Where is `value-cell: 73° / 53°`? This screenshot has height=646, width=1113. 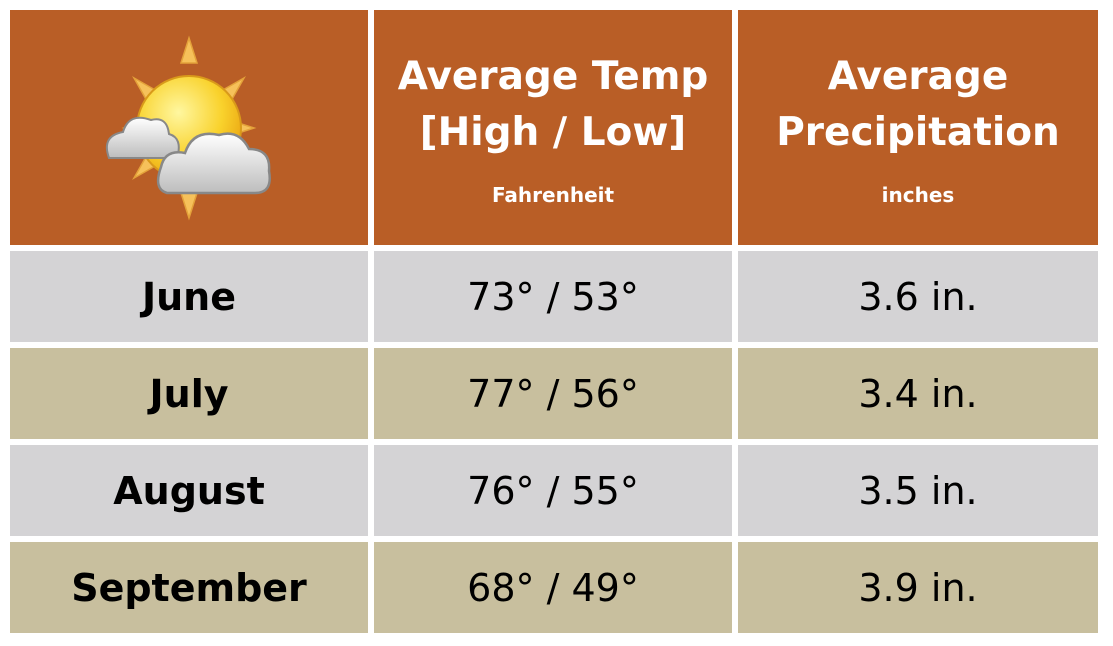
value-cell: 73° / 53° is located at coordinates (553, 296).